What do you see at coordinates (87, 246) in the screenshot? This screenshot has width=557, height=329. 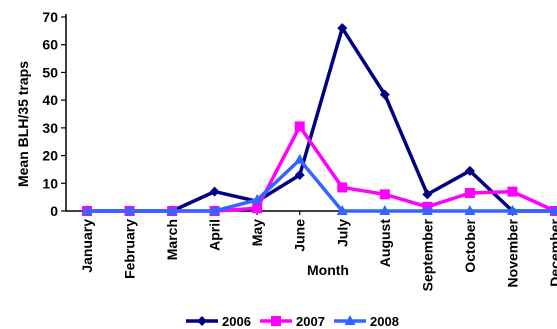 I see `x-tick-label: January` at bounding box center [87, 246].